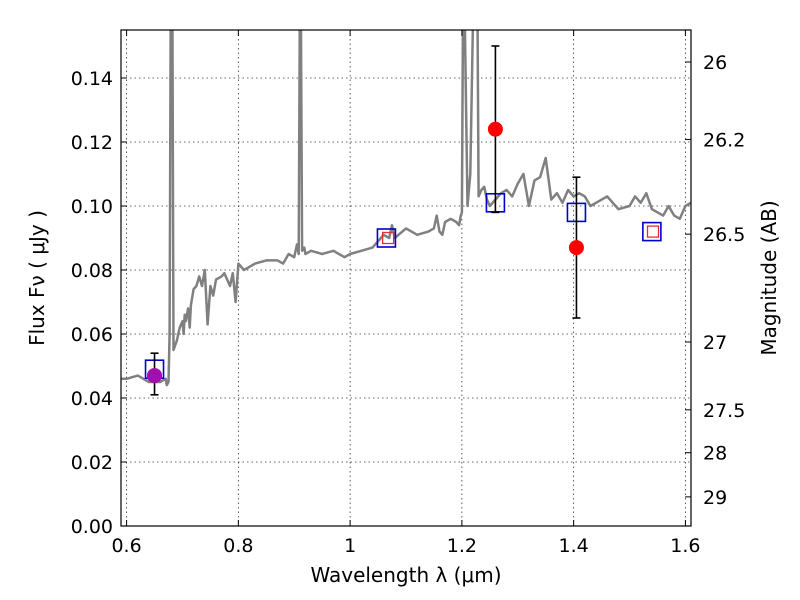 The height and width of the screenshot is (600, 800). What do you see at coordinates (37, 278) in the screenshot?
I see `y-axis-label: Flux Fν ( μJy )` at bounding box center [37, 278].